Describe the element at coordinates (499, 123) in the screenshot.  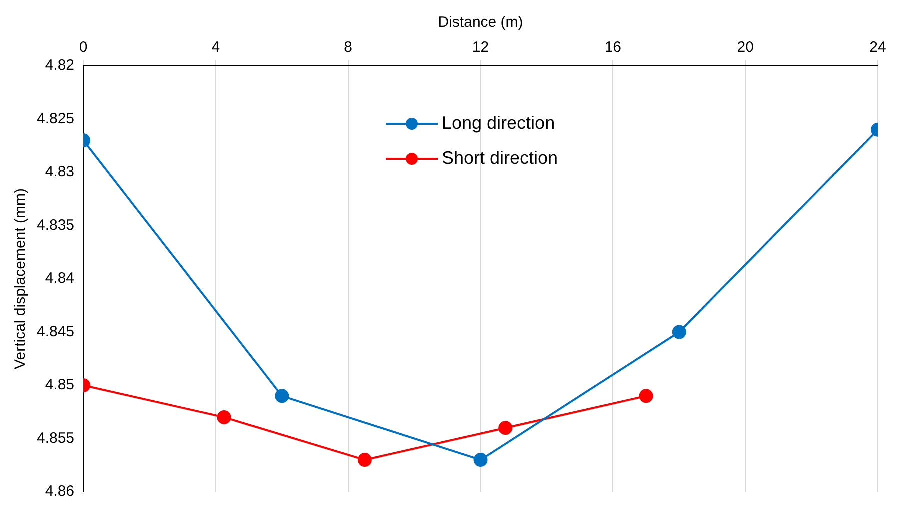
I see `legend-label: Long direction` at that location.